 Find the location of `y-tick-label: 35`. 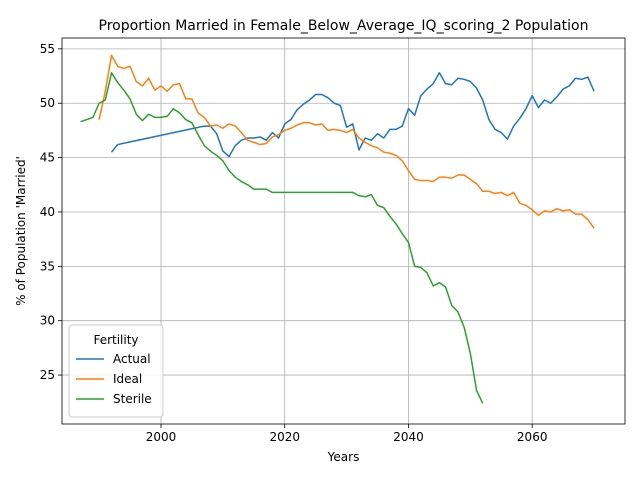

y-tick-label: 35 is located at coordinates (47, 266).